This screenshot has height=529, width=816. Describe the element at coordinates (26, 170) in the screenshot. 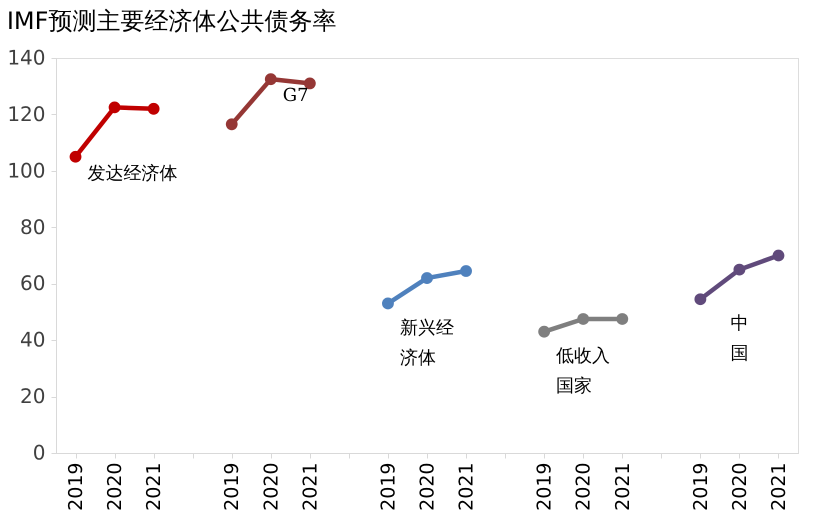

I see `y-tick-label: 100` at that location.